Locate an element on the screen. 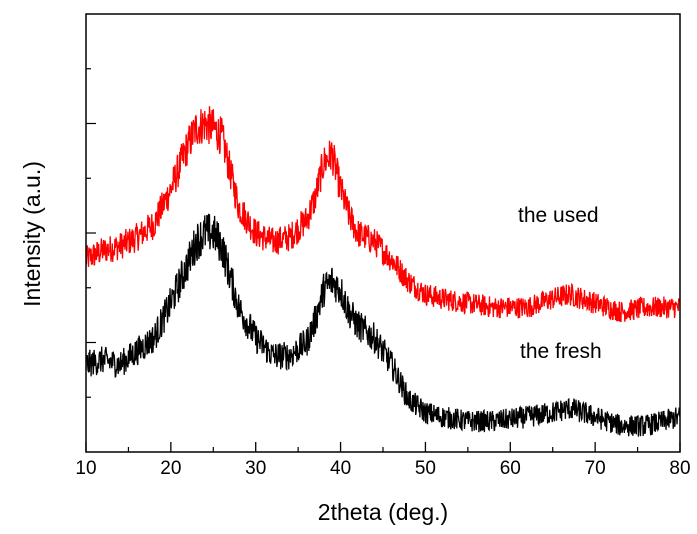 Image resolution: width=697 pixels, height=534 pixels. x-tick-label: 20 is located at coordinates (170, 468).